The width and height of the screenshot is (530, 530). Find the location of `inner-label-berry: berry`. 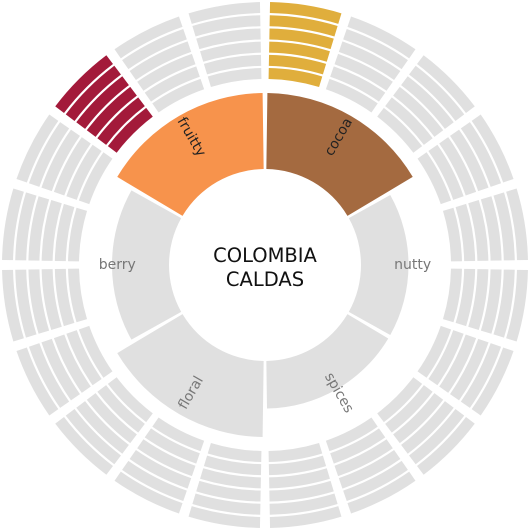

inner-label-berry: berry is located at coordinates (117, 265).